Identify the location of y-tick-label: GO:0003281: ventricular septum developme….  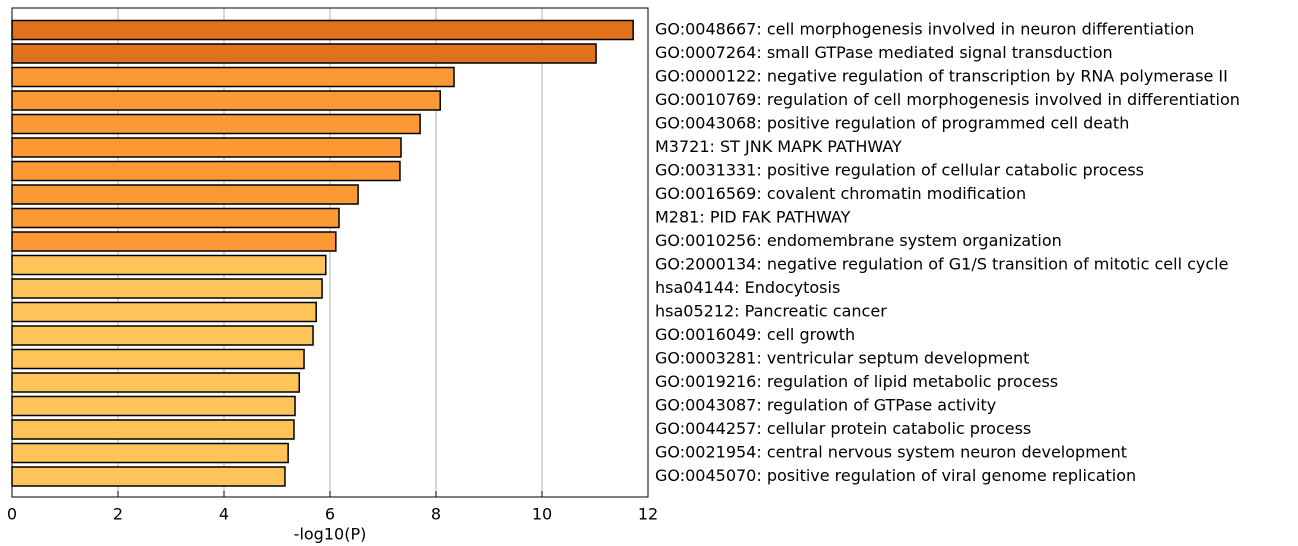
(842, 358).